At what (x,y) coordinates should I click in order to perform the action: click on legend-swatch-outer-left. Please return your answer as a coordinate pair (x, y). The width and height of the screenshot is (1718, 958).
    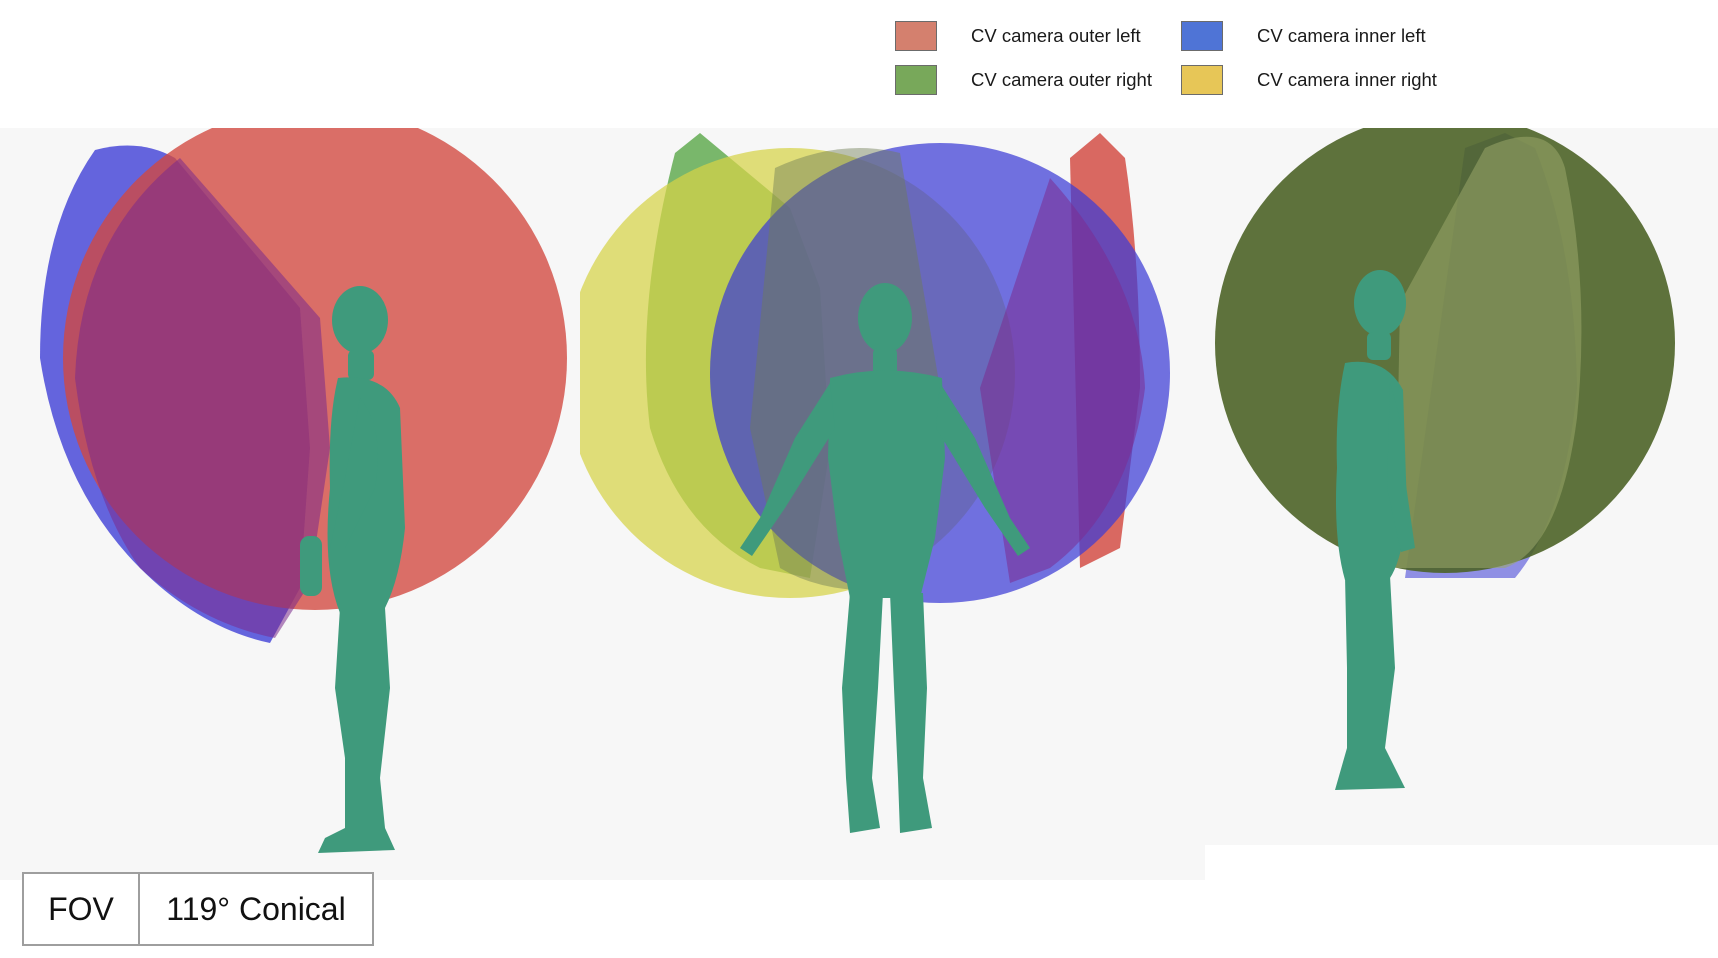
    Looking at the image, I should click on (916, 36).